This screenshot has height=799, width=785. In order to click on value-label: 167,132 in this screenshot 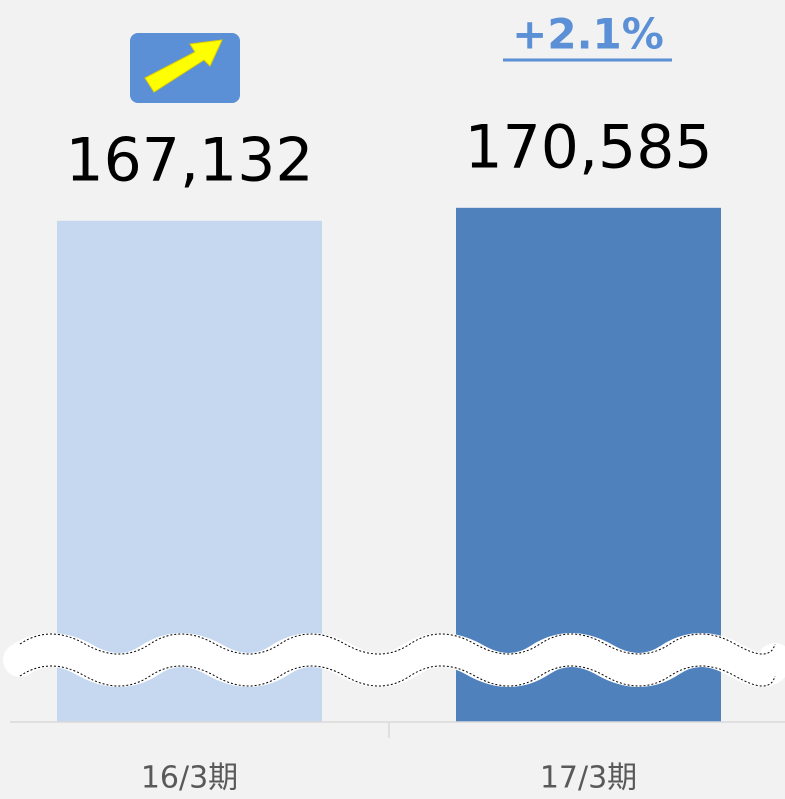, I will do `click(189, 160)`.